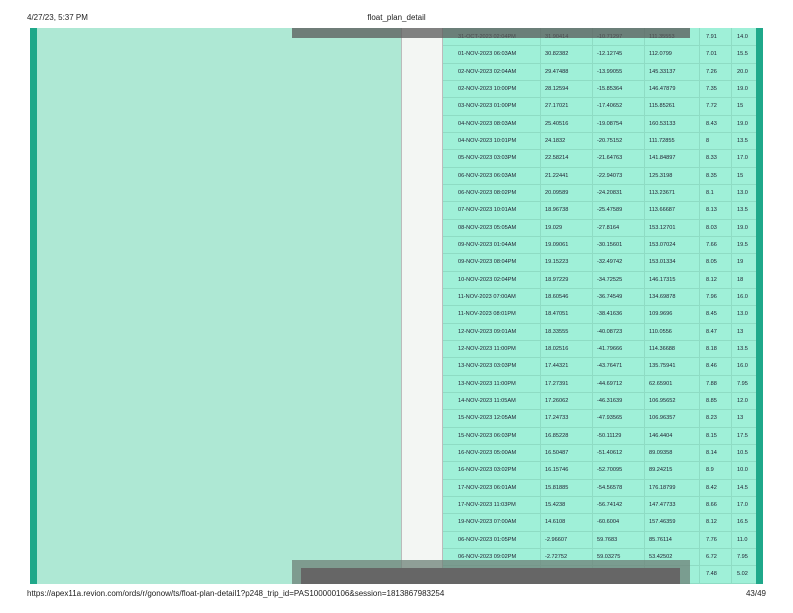 The image size is (793, 613). What do you see at coordinates (557, 348) in the screenshot?
I see `table-cell: 18.02516` at bounding box center [557, 348].